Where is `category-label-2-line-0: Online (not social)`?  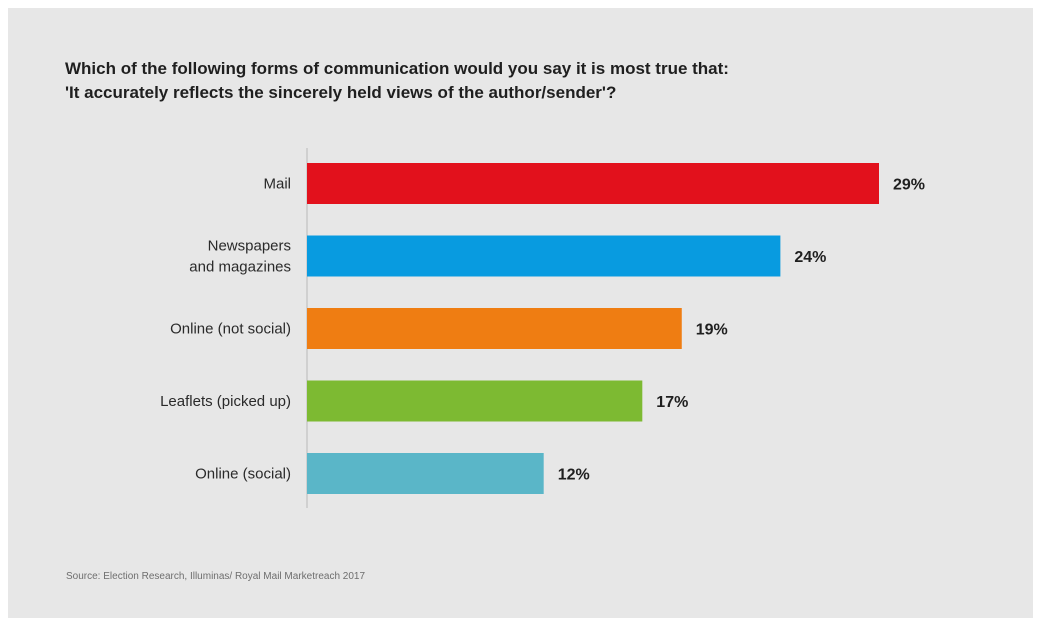 category-label-2-line-0: Online (not social) is located at coordinates (230, 329).